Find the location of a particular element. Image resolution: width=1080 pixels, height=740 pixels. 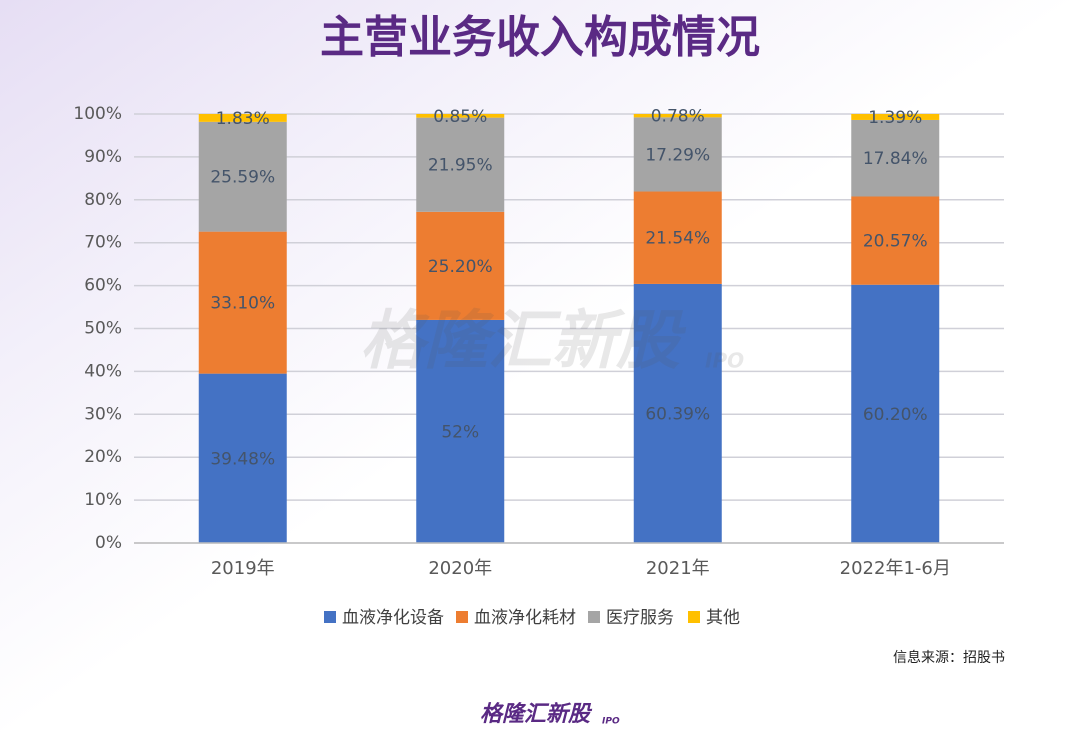

data-label: 17.84% is located at coordinates (895, 159).